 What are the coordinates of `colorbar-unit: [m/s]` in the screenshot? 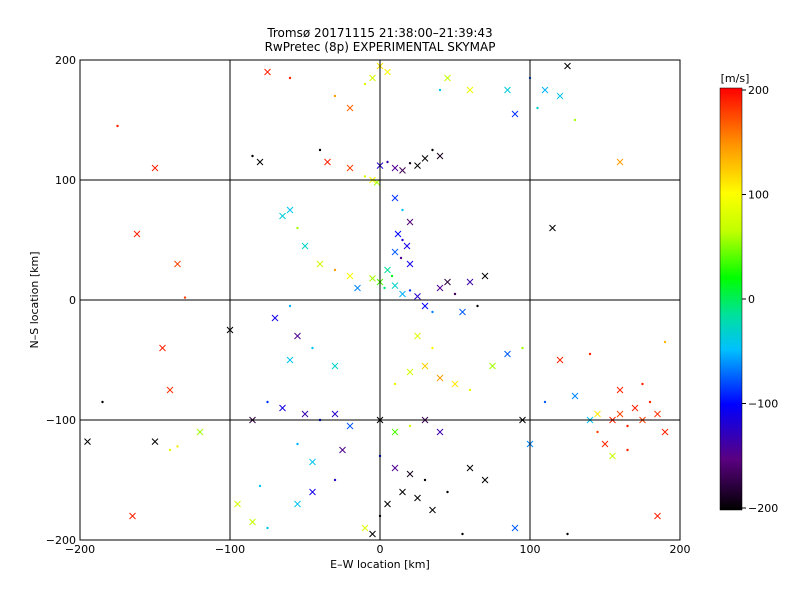 It's located at (735, 78).